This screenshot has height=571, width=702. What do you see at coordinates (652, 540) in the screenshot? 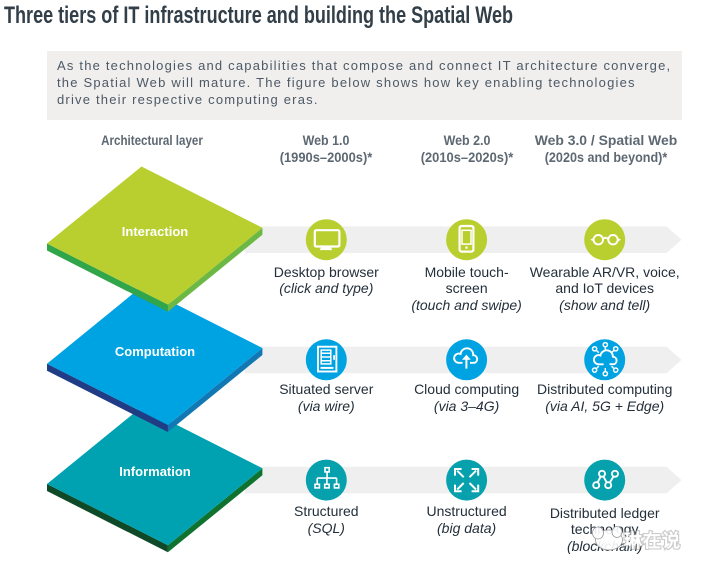
I see `svg-text: 琳在说` at bounding box center [652, 540].